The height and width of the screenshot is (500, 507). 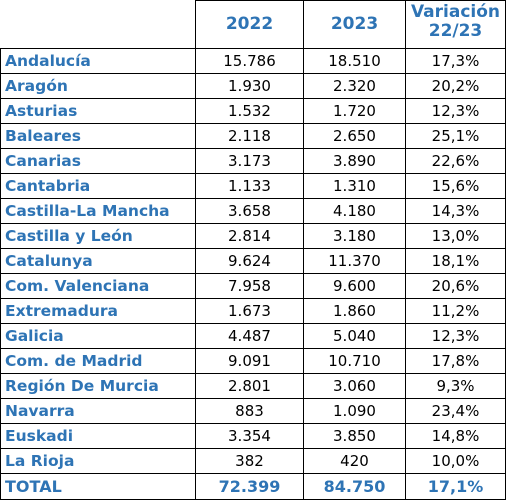 What do you see at coordinates (98, 86) in the screenshot?
I see `region-name-cell: Aragón` at bounding box center [98, 86].